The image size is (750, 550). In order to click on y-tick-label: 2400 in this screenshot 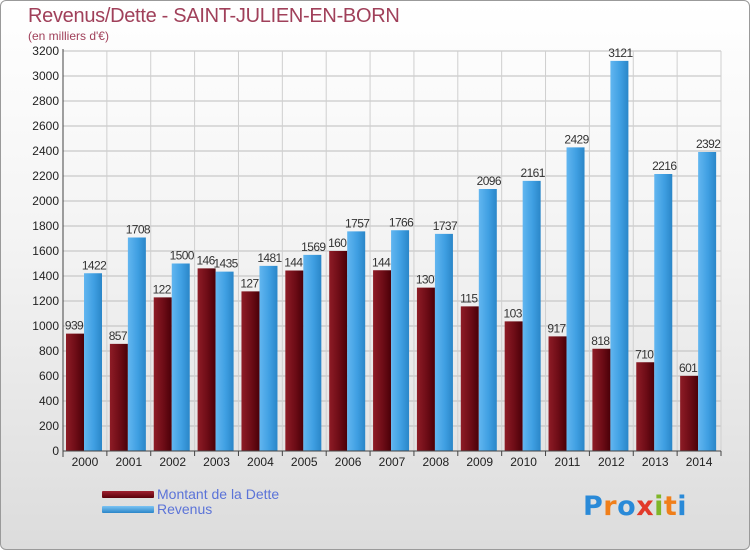, I will do `click(45, 151)`.